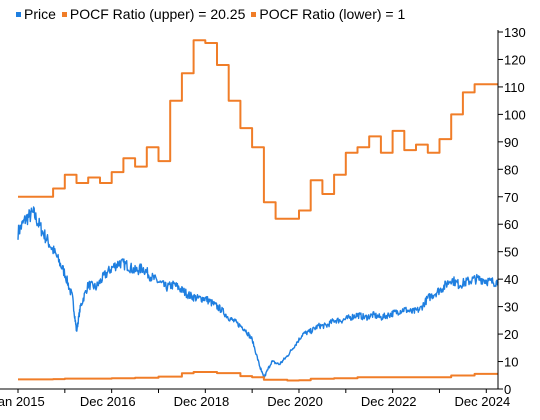 This screenshot has height=420, width=540. I want to click on y-tick-label: 0, so click(507, 389).